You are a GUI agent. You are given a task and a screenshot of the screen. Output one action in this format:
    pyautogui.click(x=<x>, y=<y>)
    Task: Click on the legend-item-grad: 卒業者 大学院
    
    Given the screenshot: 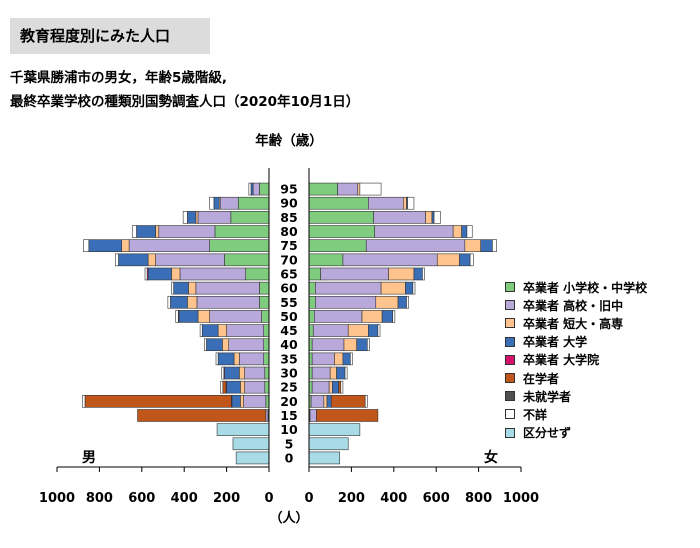 What is the action you would take?
    pyautogui.click(x=576, y=360)
    